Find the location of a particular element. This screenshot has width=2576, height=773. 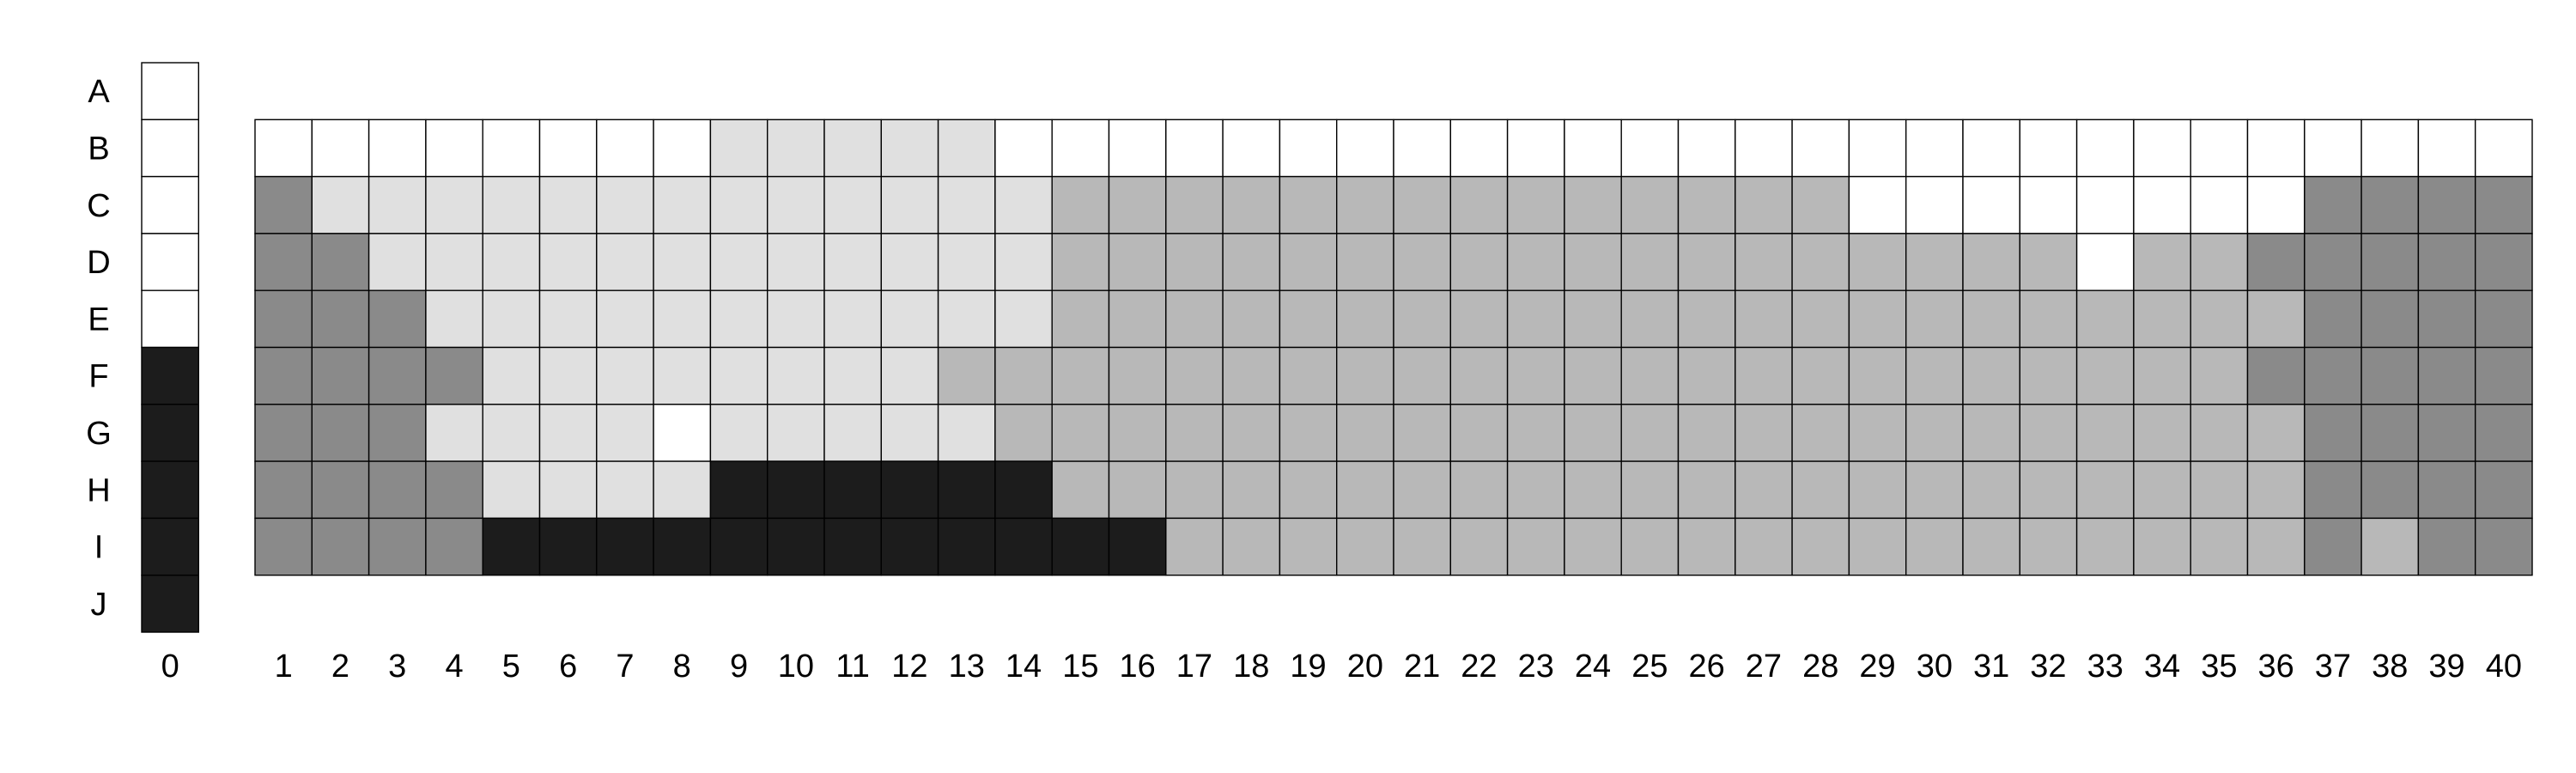

column-label: 33 is located at coordinates (2105, 666).